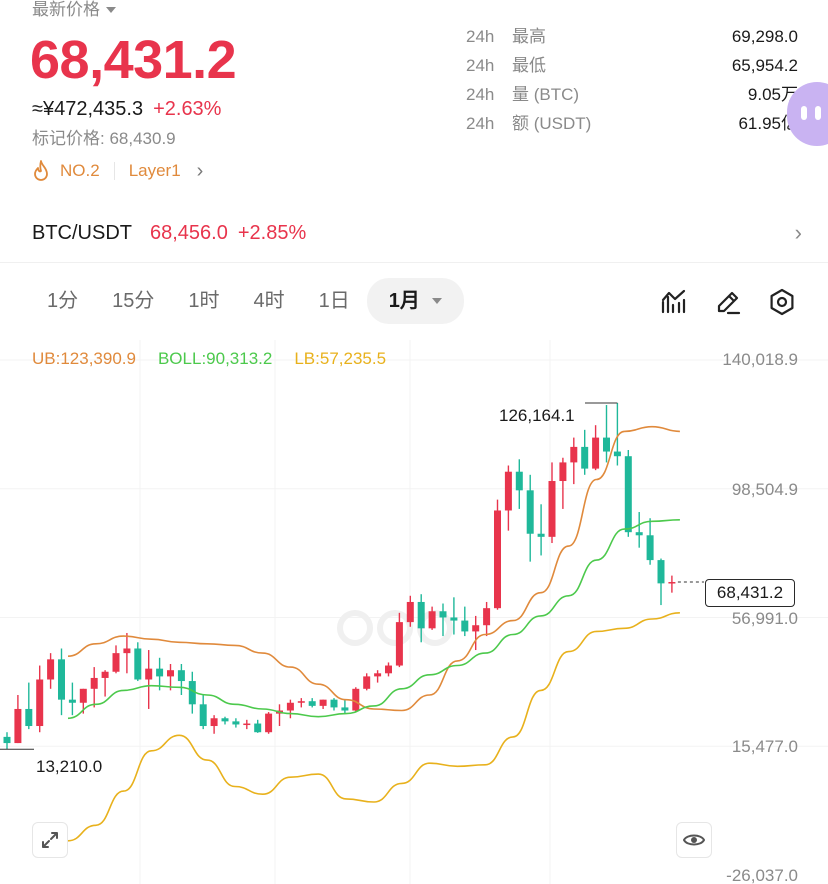  What do you see at coordinates (84, 358) in the screenshot?
I see `boll-upper-label: UB:123,390.9` at bounding box center [84, 358].